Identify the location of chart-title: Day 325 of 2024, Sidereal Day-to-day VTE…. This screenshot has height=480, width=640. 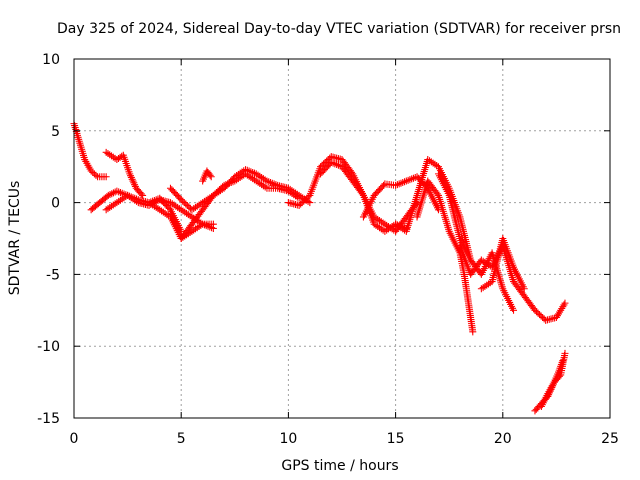
(339, 29).